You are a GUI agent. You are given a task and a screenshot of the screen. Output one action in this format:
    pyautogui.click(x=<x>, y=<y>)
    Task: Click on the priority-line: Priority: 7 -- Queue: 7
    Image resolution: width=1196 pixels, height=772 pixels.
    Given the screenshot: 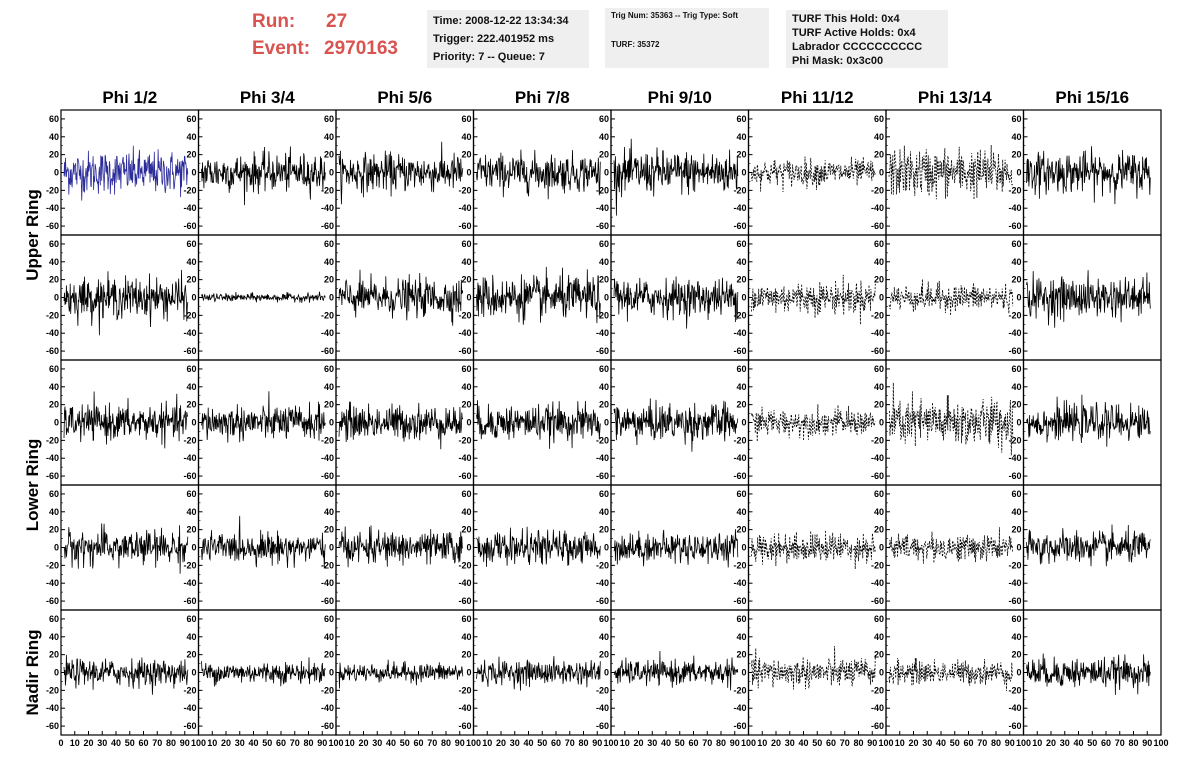 What is the action you would take?
    pyautogui.click(x=489, y=57)
    